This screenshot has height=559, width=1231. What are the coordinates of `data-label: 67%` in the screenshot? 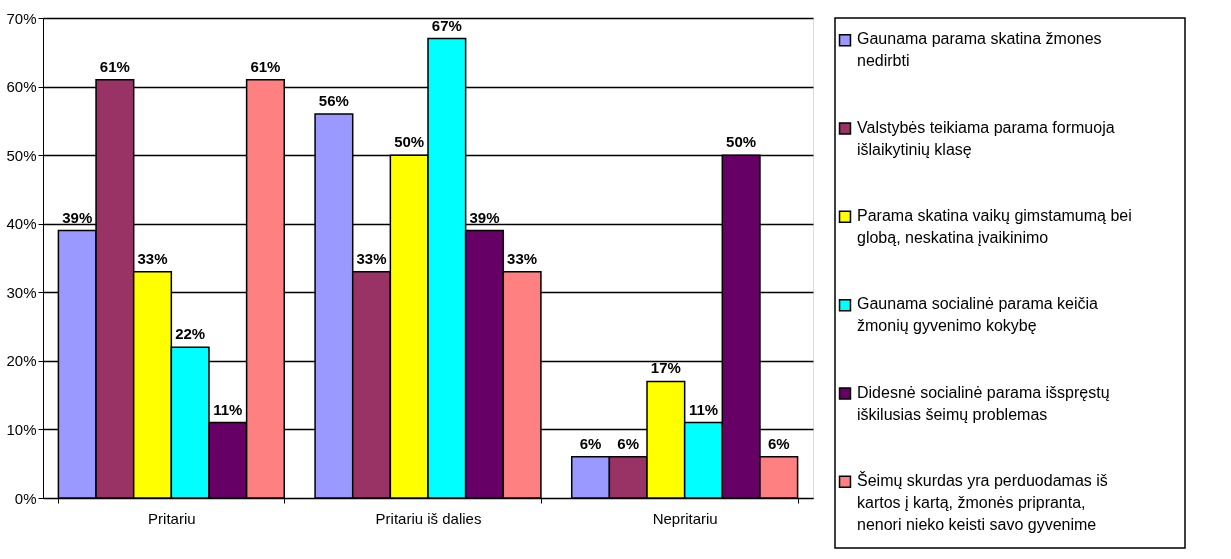 It's located at (446, 25).